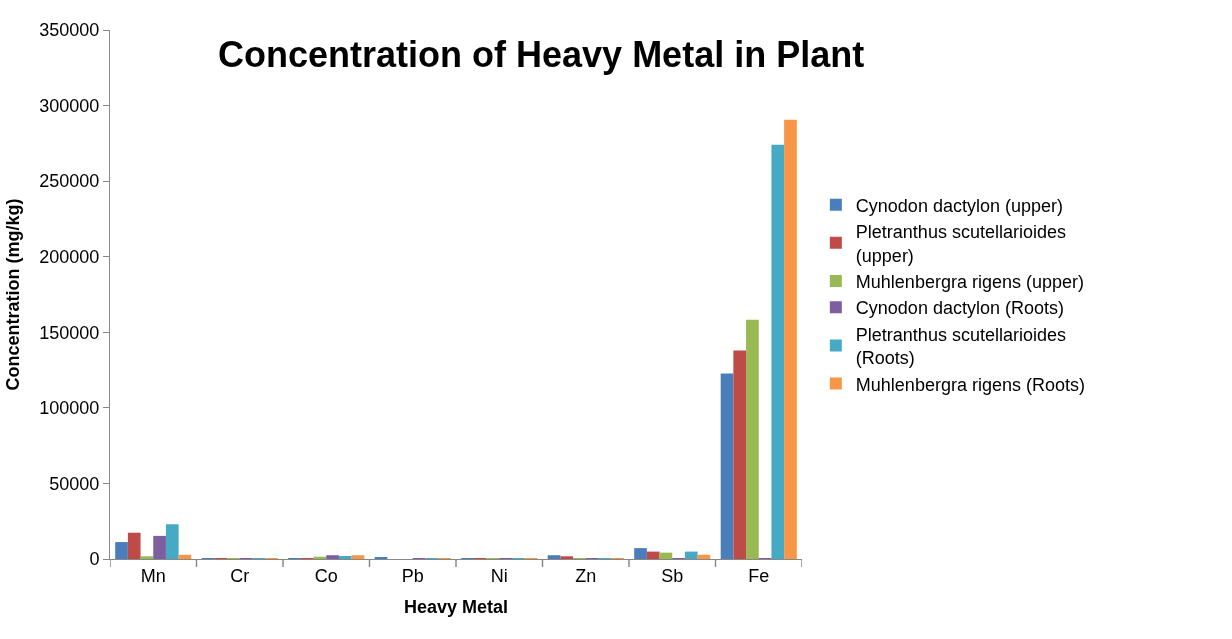 The width and height of the screenshot is (1232, 639). Describe the element at coordinates (69, 105) in the screenshot. I see `y-tick-label: 300000` at that location.